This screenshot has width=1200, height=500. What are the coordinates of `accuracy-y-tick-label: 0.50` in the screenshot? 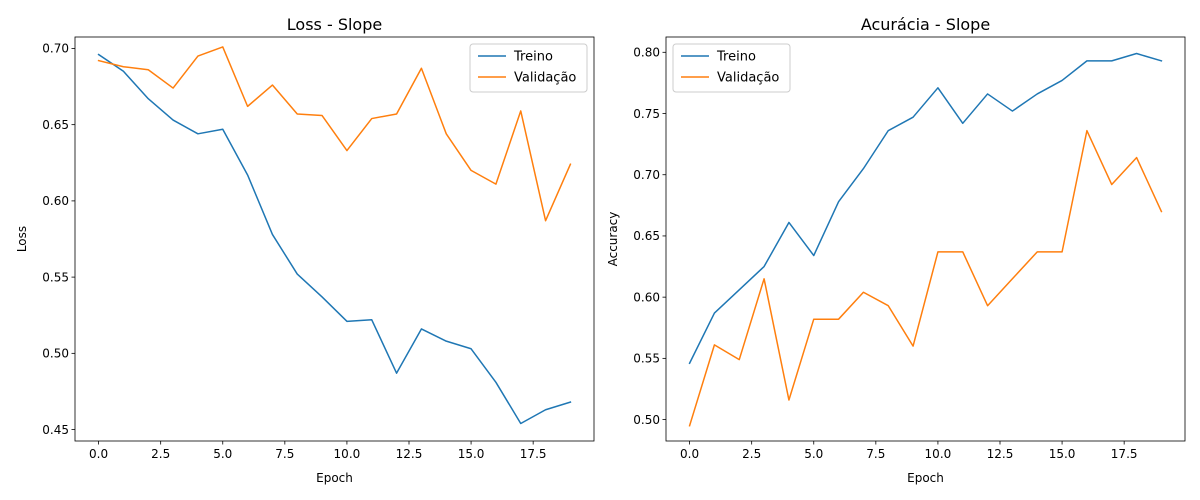 It's located at (646, 420).